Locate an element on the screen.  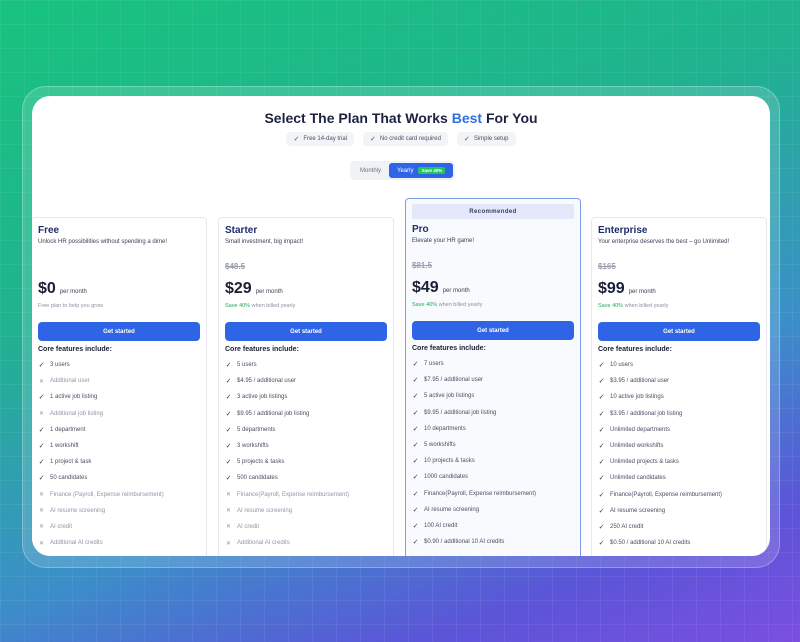
feature-item: ✓ $4.95 / additional user is located at coordinates (306, 381).